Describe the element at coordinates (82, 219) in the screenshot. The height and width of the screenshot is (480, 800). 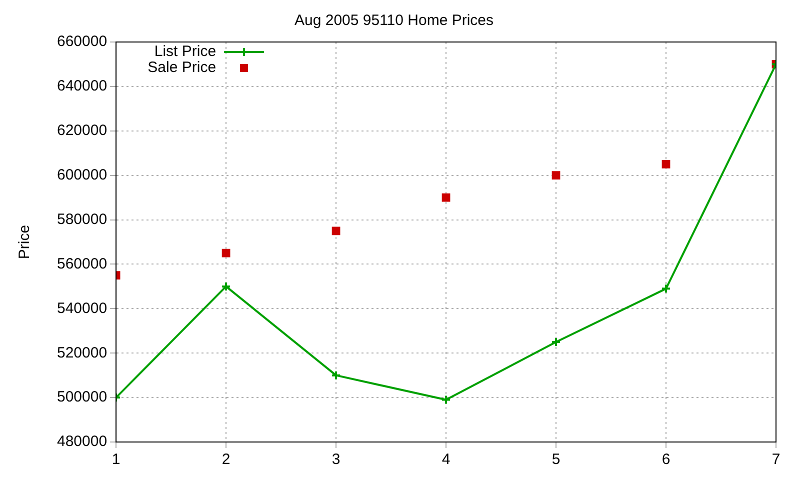
I see `y-tick-label: 580000` at that location.